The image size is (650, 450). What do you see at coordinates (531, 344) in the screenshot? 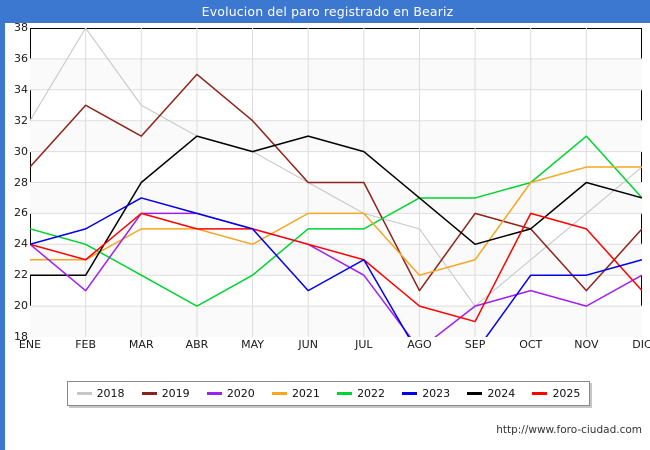
I see `x-tick-label-oct: OCT` at bounding box center [531, 344].